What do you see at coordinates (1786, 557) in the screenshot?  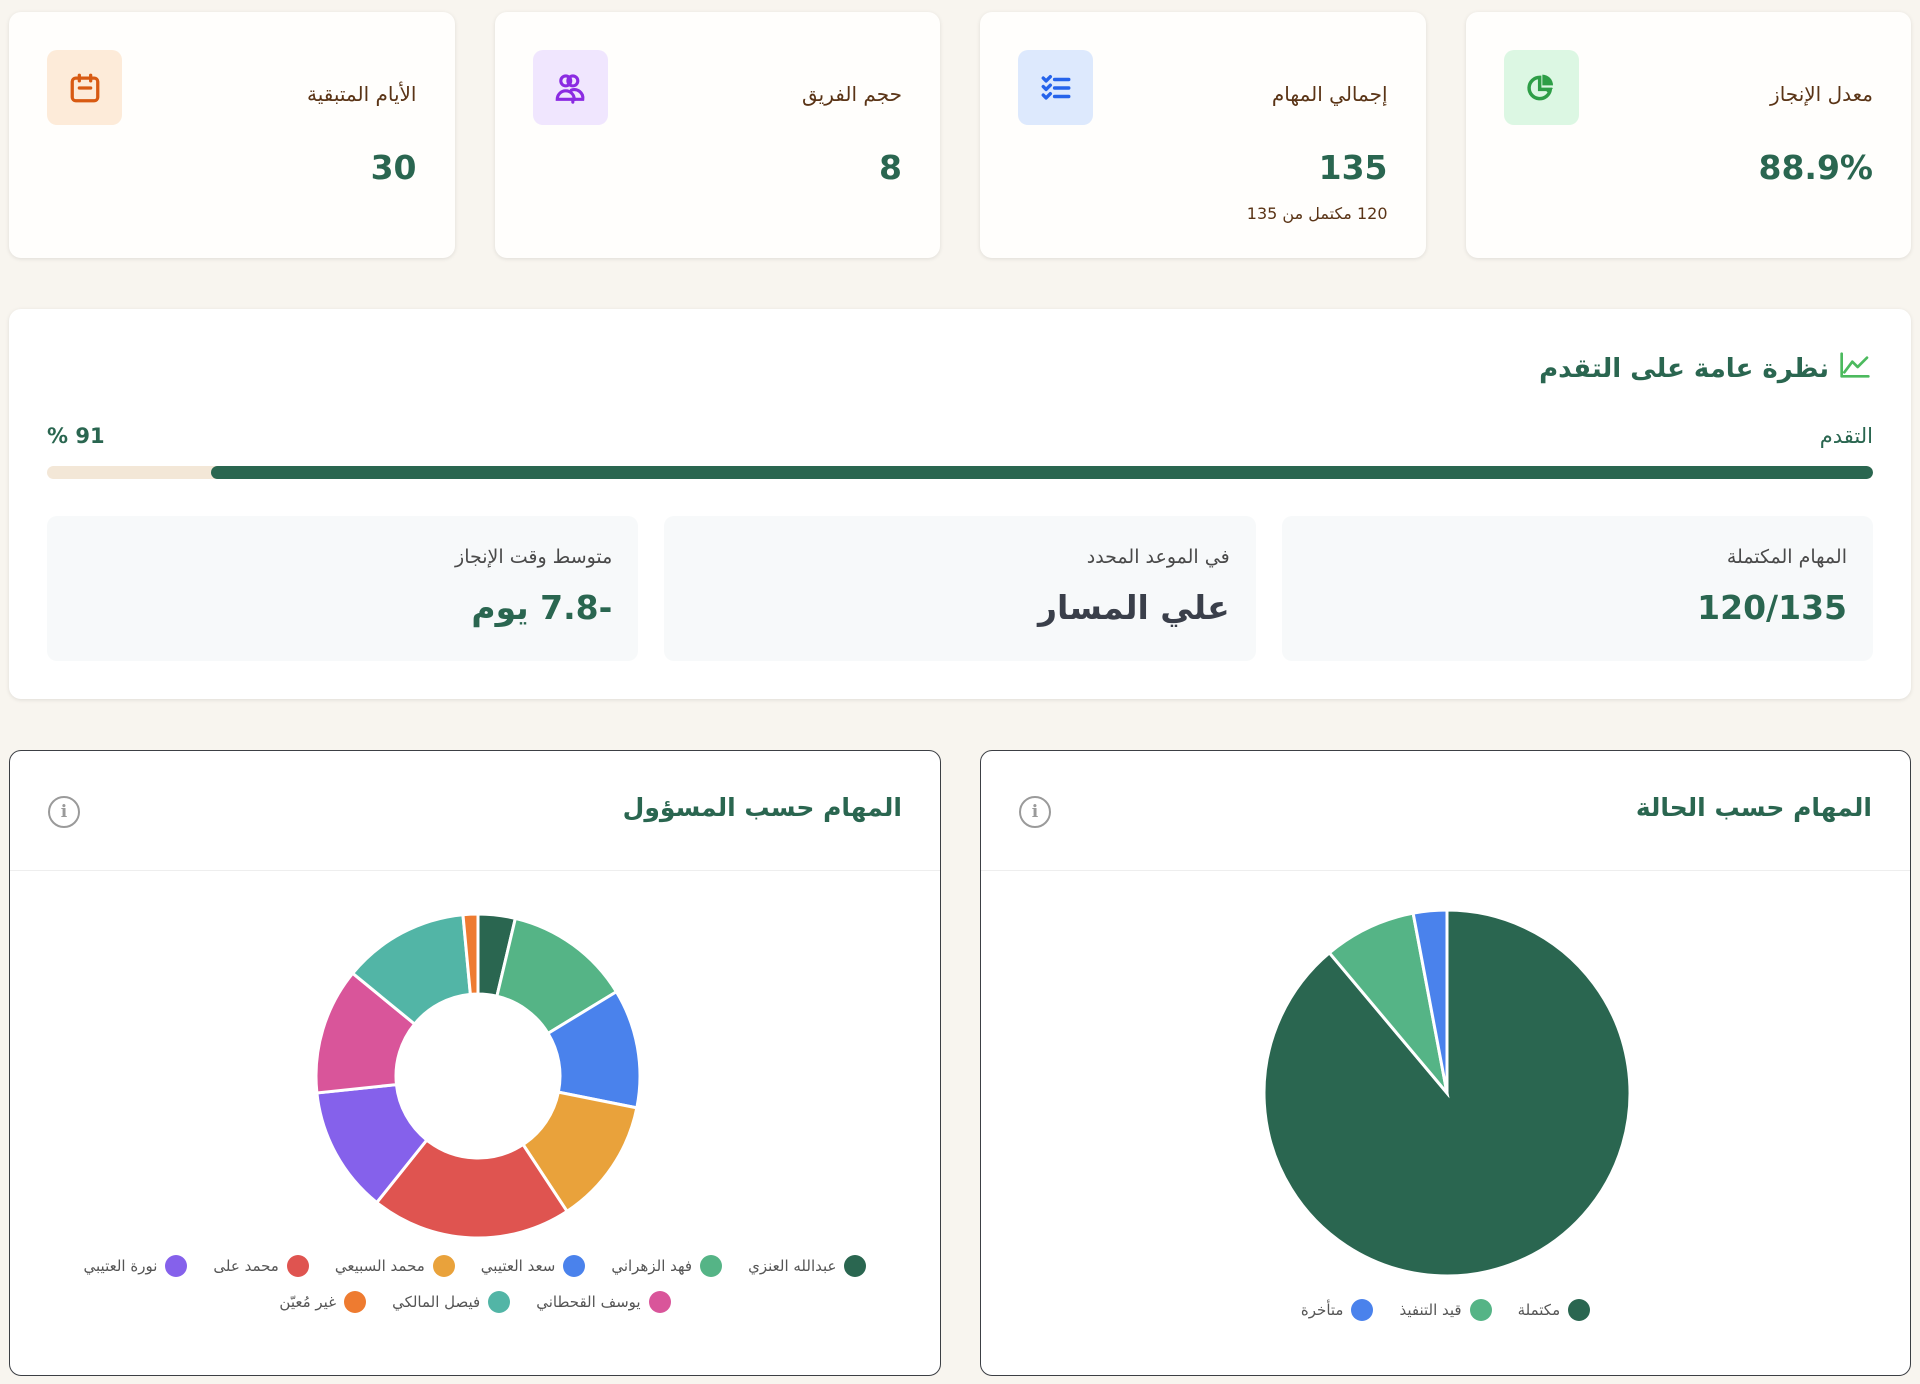 I see `stat-label: المهام المكتملة` at bounding box center [1786, 557].